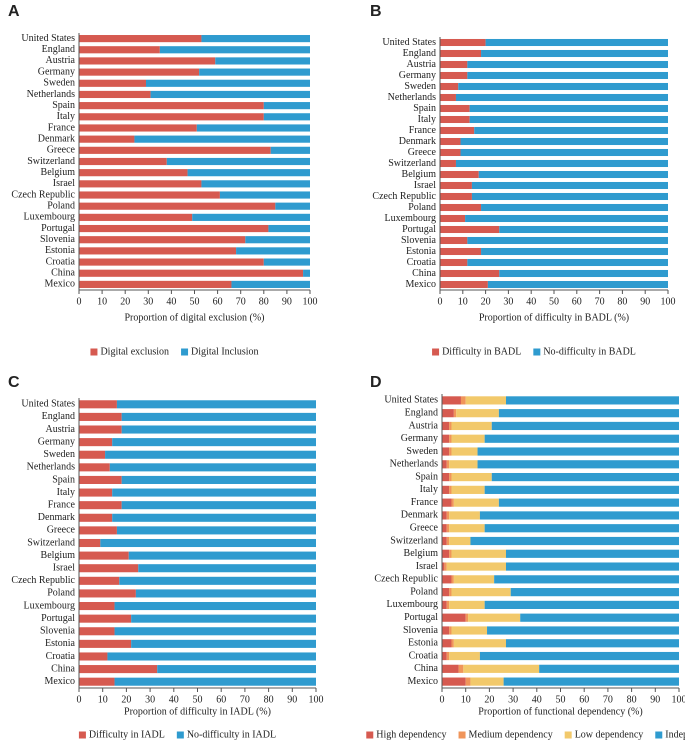 The width and height of the screenshot is (685, 742). I want to click on y-tick-label: Italy, so click(66, 116).